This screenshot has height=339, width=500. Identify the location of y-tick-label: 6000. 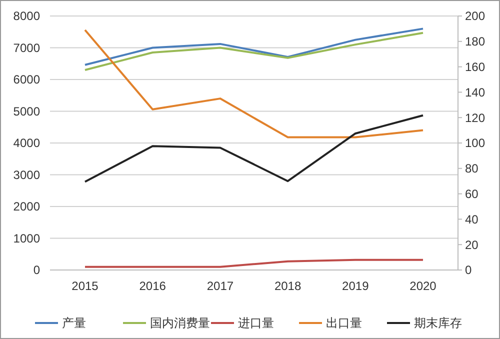
(26, 79).